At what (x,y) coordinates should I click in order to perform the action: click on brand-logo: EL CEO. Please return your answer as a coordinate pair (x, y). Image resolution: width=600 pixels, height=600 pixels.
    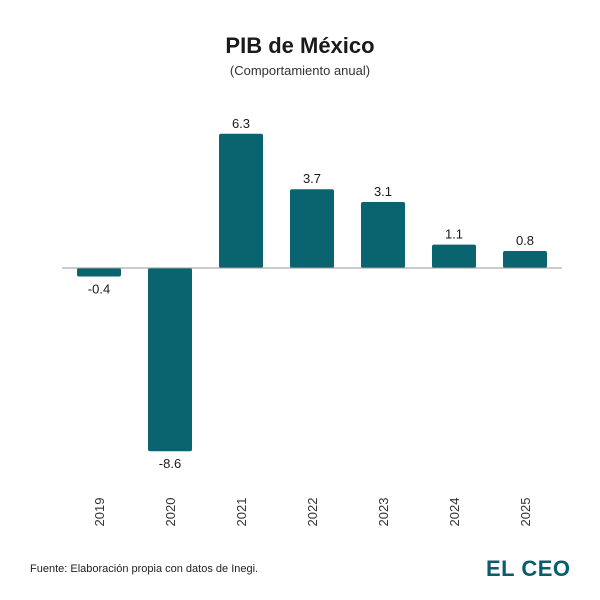
    Looking at the image, I should click on (528, 568).